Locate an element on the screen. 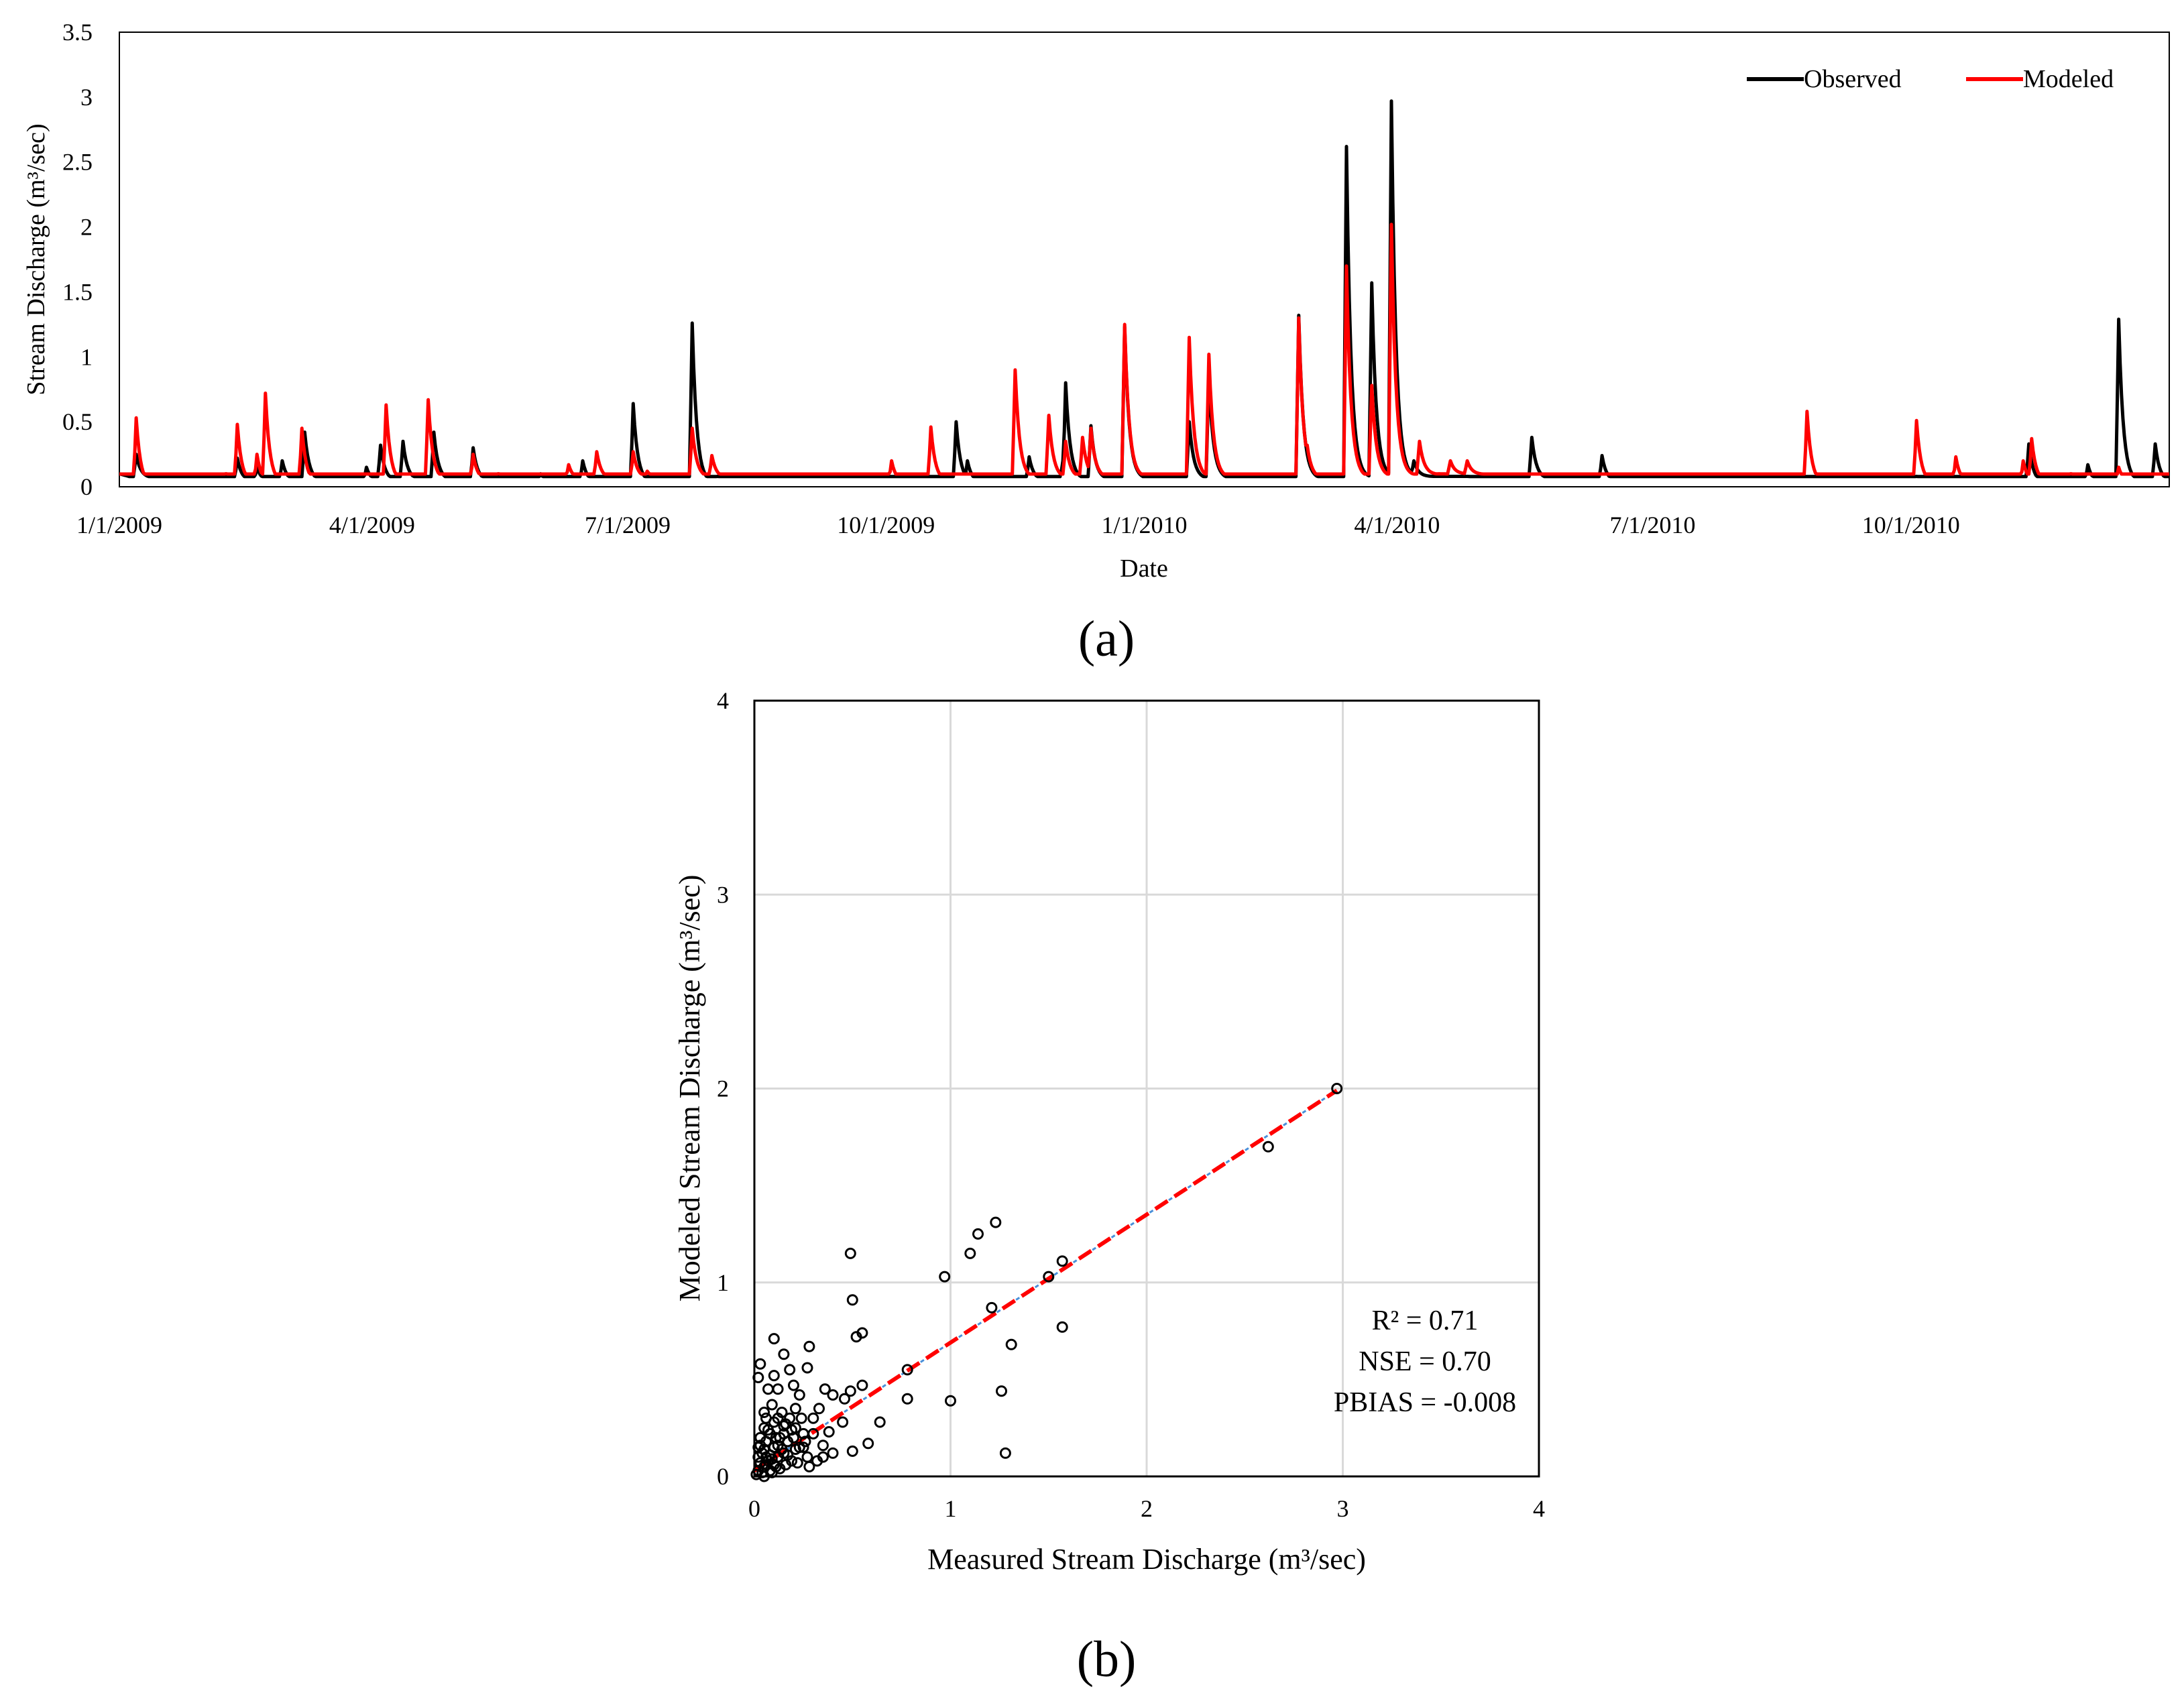 The width and height of the screenshot is (2184, 1697). stats-box: R² = 0.71 NSE = 0.70 PBIAS = -0.008 is located at coordinates (1425, 1361).